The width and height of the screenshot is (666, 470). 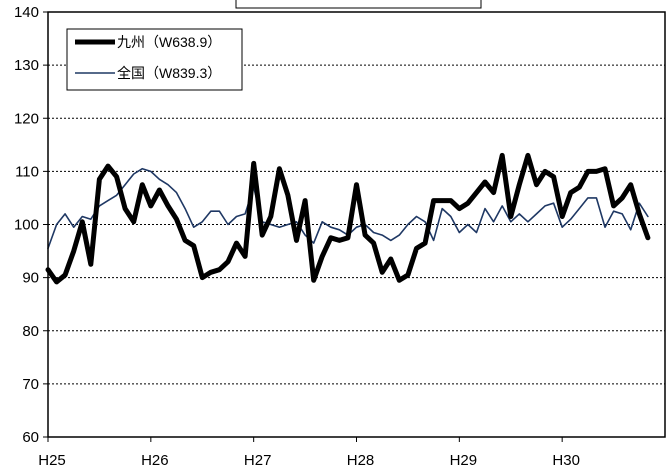 What do you see at coordinates (258, 460) in the screenshot?
I see `x-tick-label: H27` at bounding box center [258, 460].